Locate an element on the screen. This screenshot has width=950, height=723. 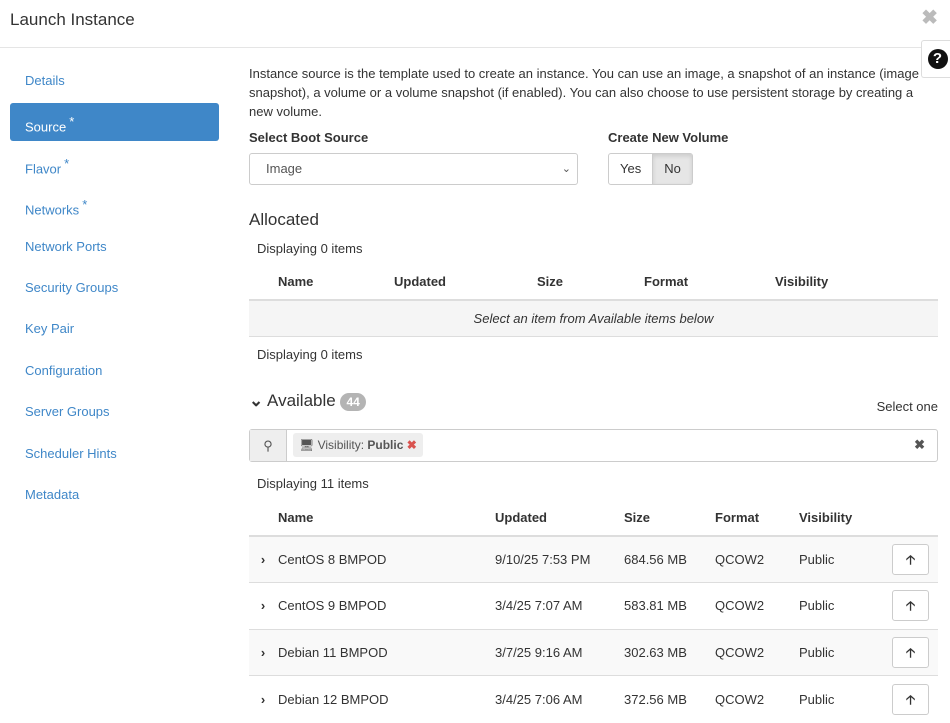
available-title: Available is located at coordinates (301, 400).